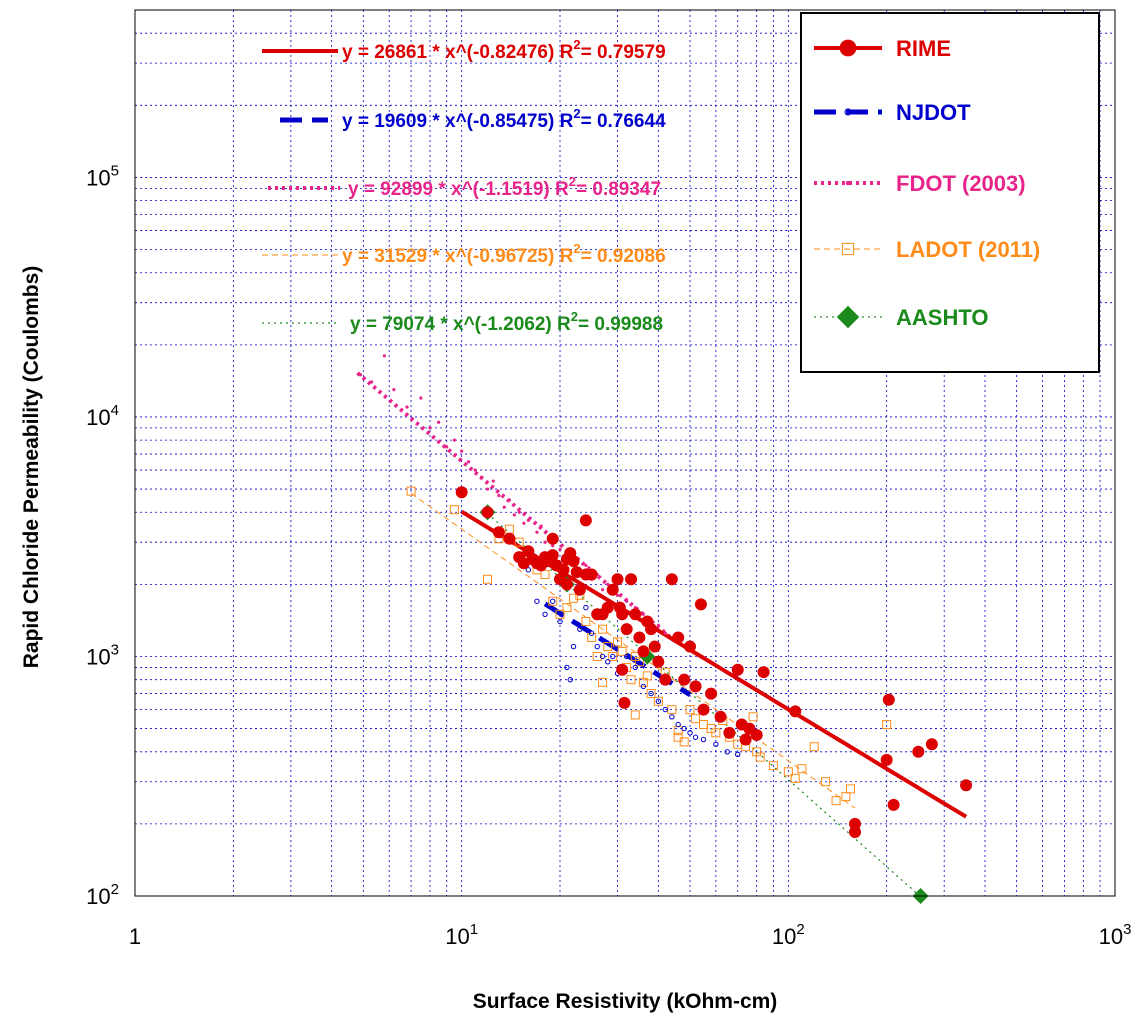  Describe the element at coordinates (504, 119) in the screenshot. I see `fit-equation: y = 19609 * x^(-0.85475) R2= 0.76644` at that location.